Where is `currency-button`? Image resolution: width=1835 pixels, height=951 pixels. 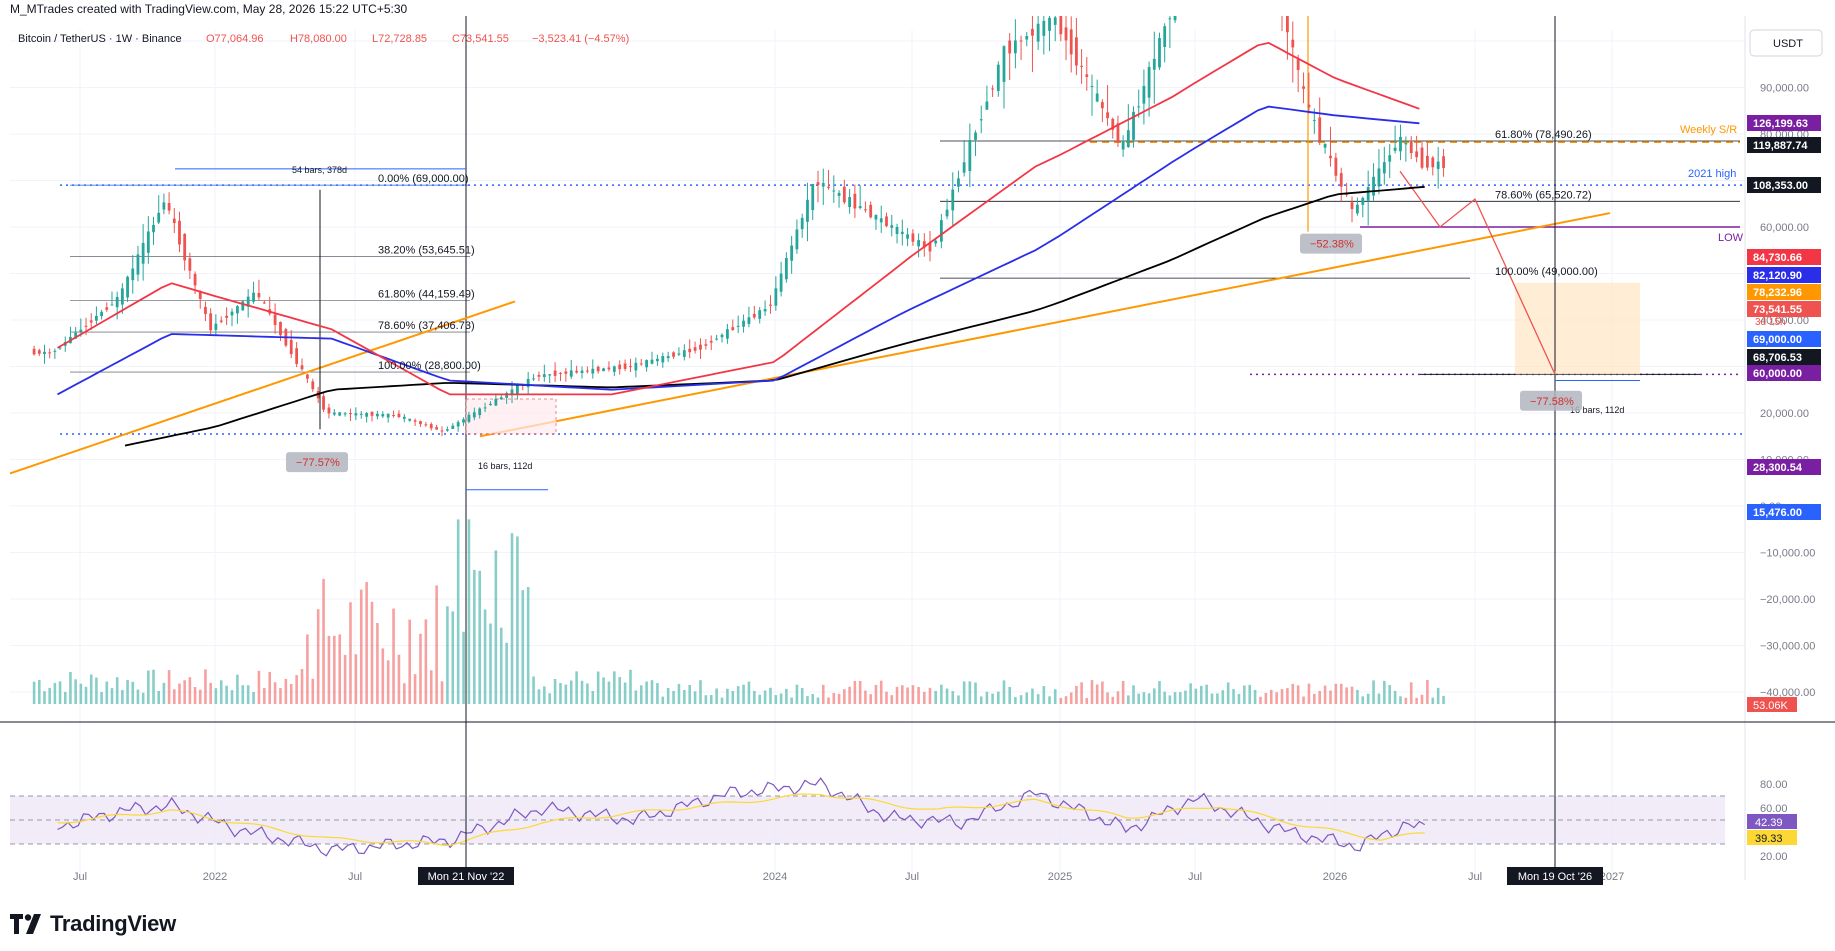 currency-button is located at coordinates (1786, 43).